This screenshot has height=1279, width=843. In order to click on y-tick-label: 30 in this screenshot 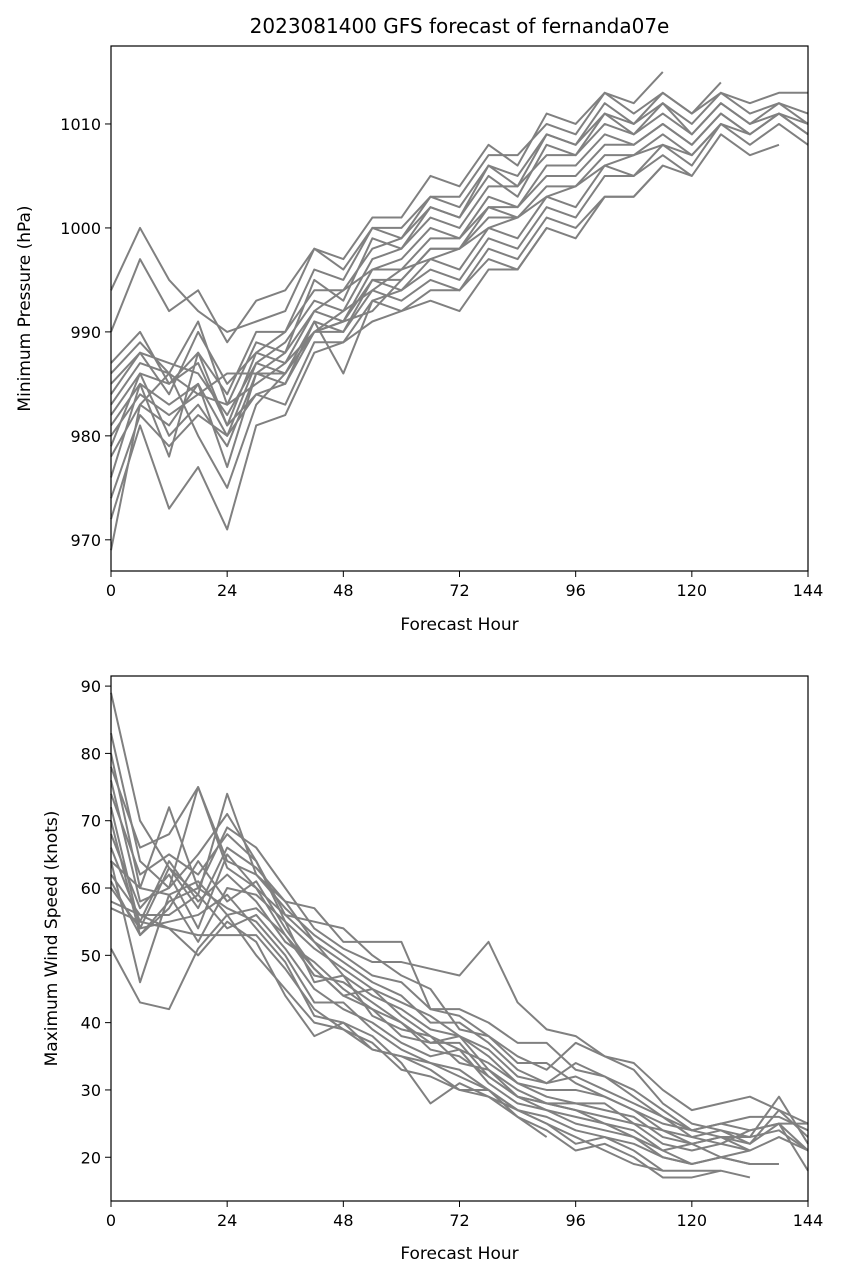, I will do `click(91, 1090)`.